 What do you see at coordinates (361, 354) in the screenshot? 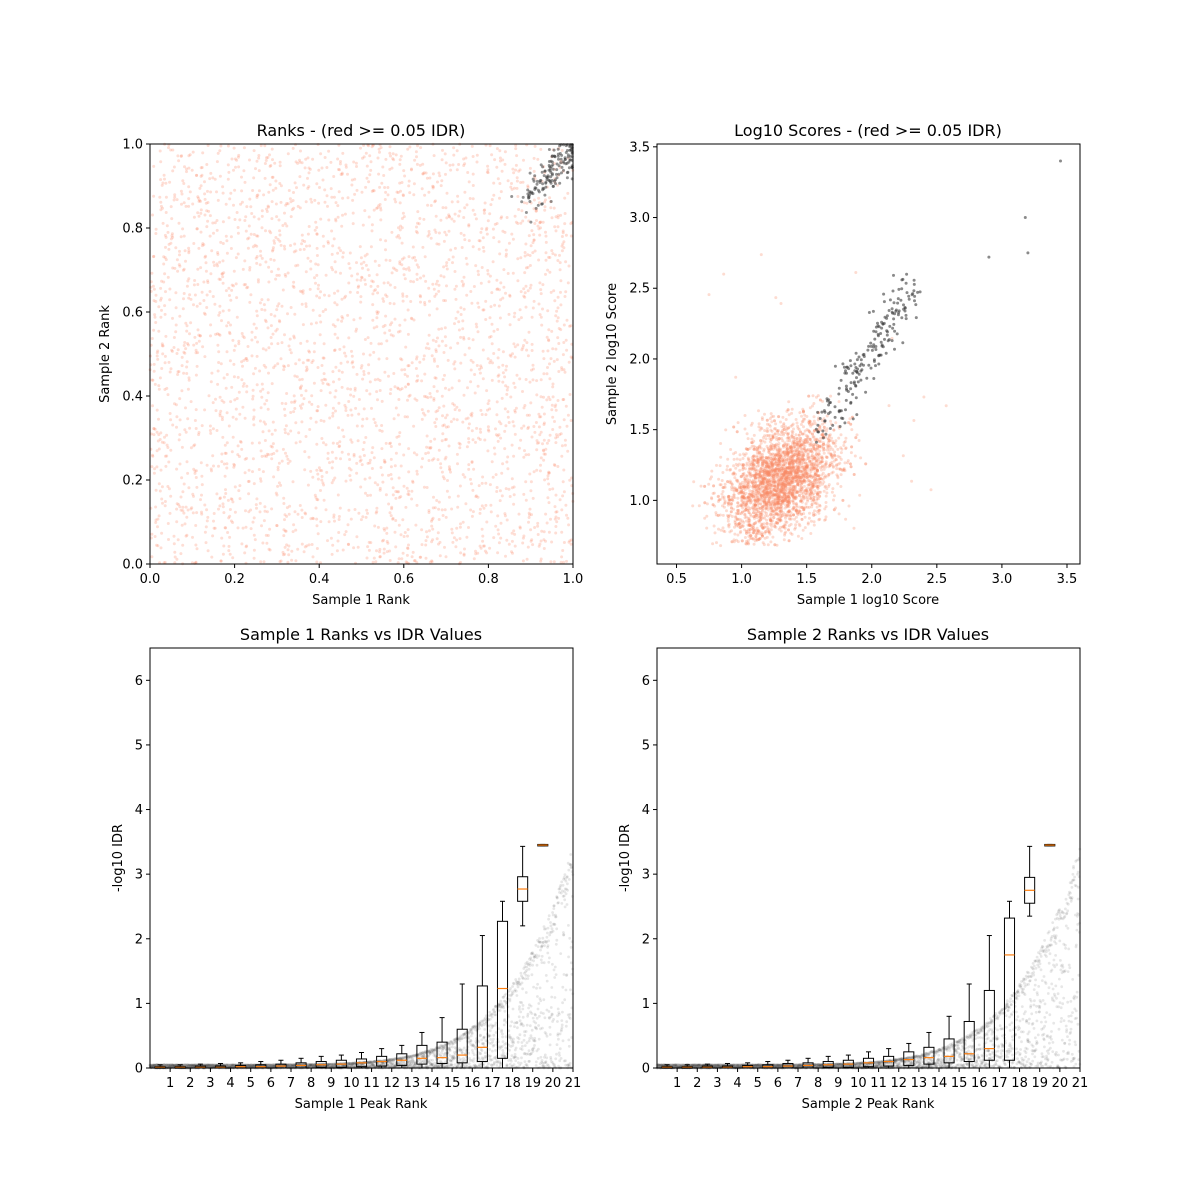
I see `ranks-points` at bounding box center [361, 354].